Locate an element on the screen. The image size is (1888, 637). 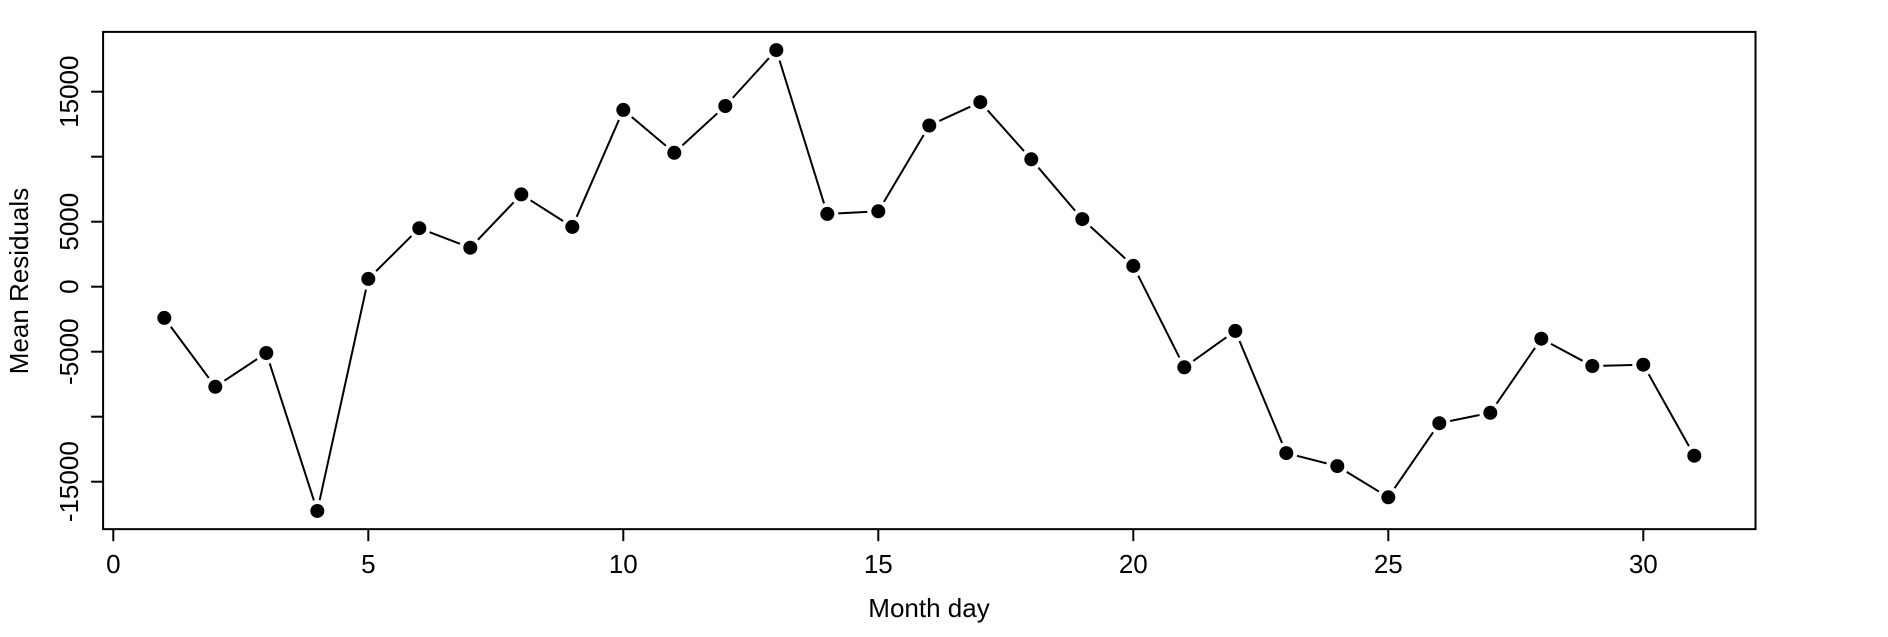
y-axis-title: Mean Residuals is located at coordinates (19, 281).